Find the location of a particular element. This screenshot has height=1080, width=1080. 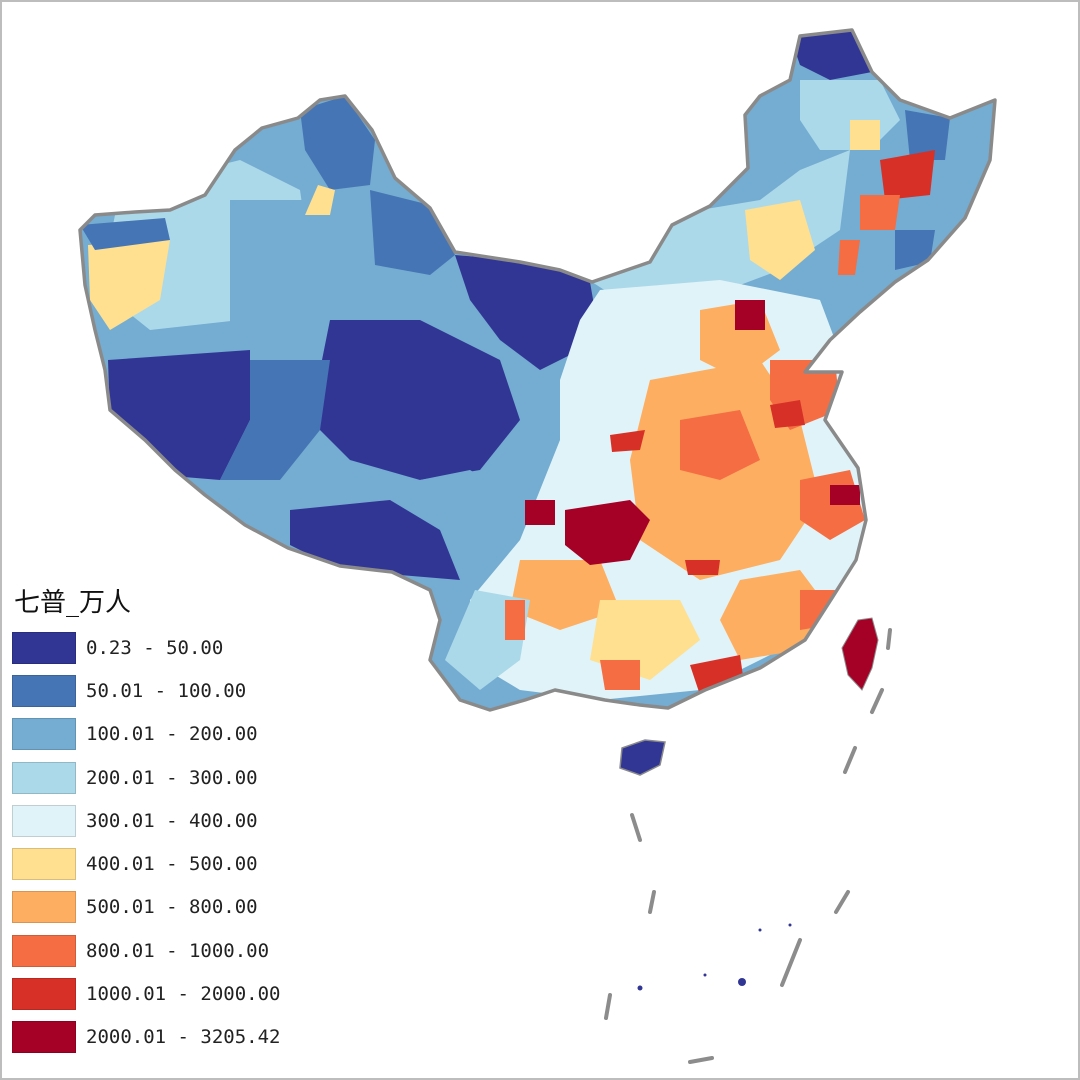

legend-item: 50.01 - 100.00 is located at coordinates (162, 690).